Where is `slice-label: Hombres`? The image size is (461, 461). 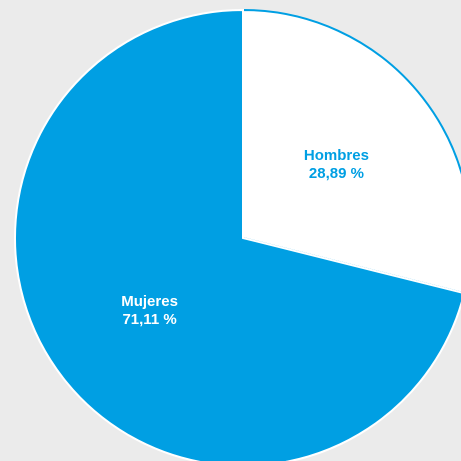 slice-label: Hombres is located at coordinates (336, 155).